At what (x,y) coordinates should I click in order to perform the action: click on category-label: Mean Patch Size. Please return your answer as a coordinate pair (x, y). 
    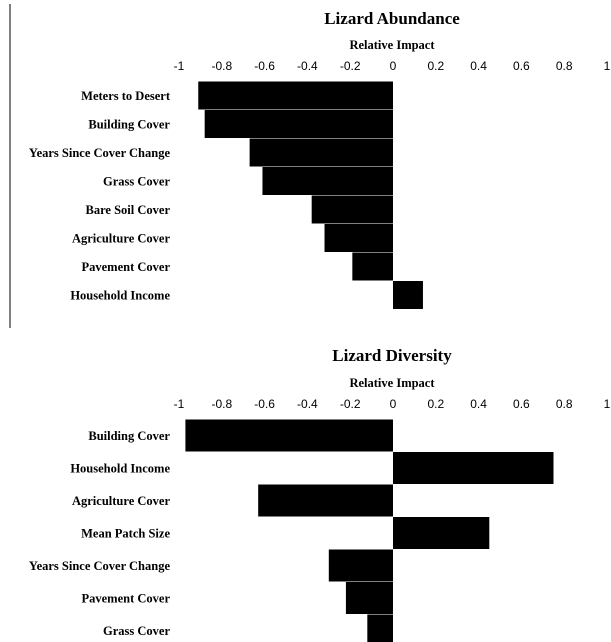
    Looking at the image, I should click on (125, 534).